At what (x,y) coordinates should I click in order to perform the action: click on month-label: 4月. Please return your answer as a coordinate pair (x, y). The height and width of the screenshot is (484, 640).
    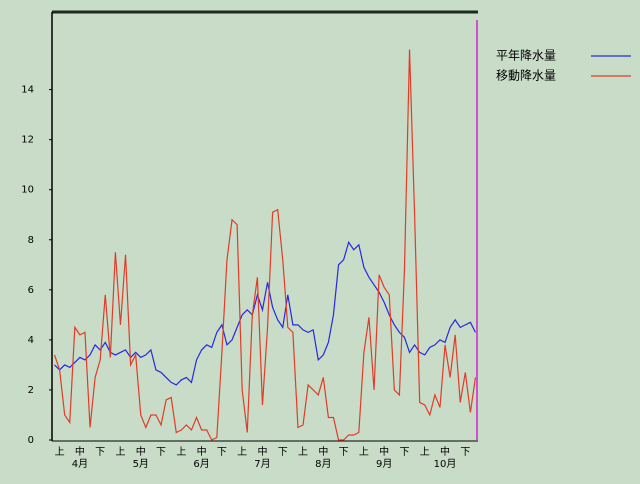
    Looking at the image, I should click on (80, 464).